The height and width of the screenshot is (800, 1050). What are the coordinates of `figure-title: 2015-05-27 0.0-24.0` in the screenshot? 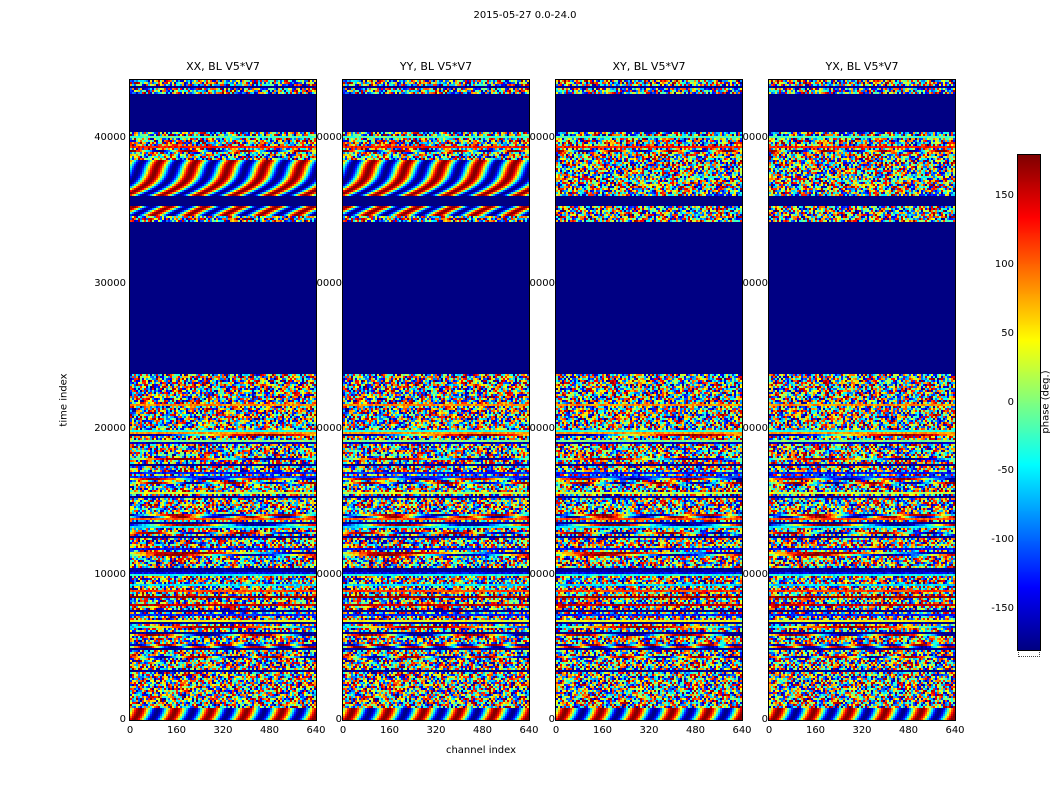 It's located at (525, 15).